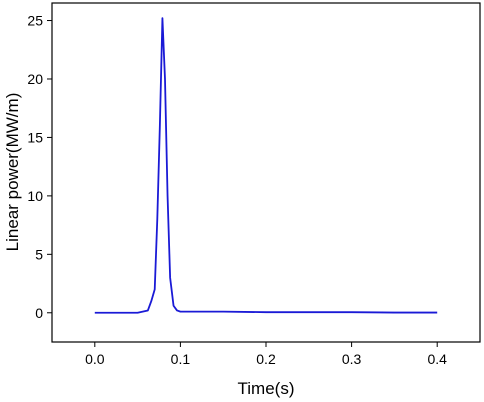  Describe the element at coordinates (39, 254) in the screenshot. I see `y-tick-label: 5` at that location.